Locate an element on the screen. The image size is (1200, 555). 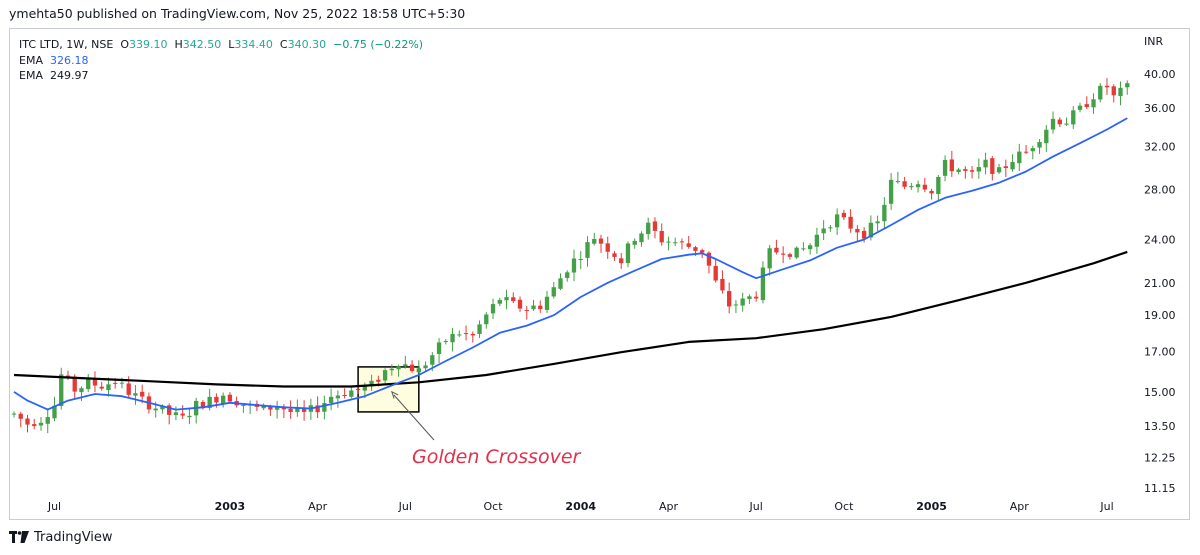
time-tick-label: 2004 is located at coordinates (580, 506).